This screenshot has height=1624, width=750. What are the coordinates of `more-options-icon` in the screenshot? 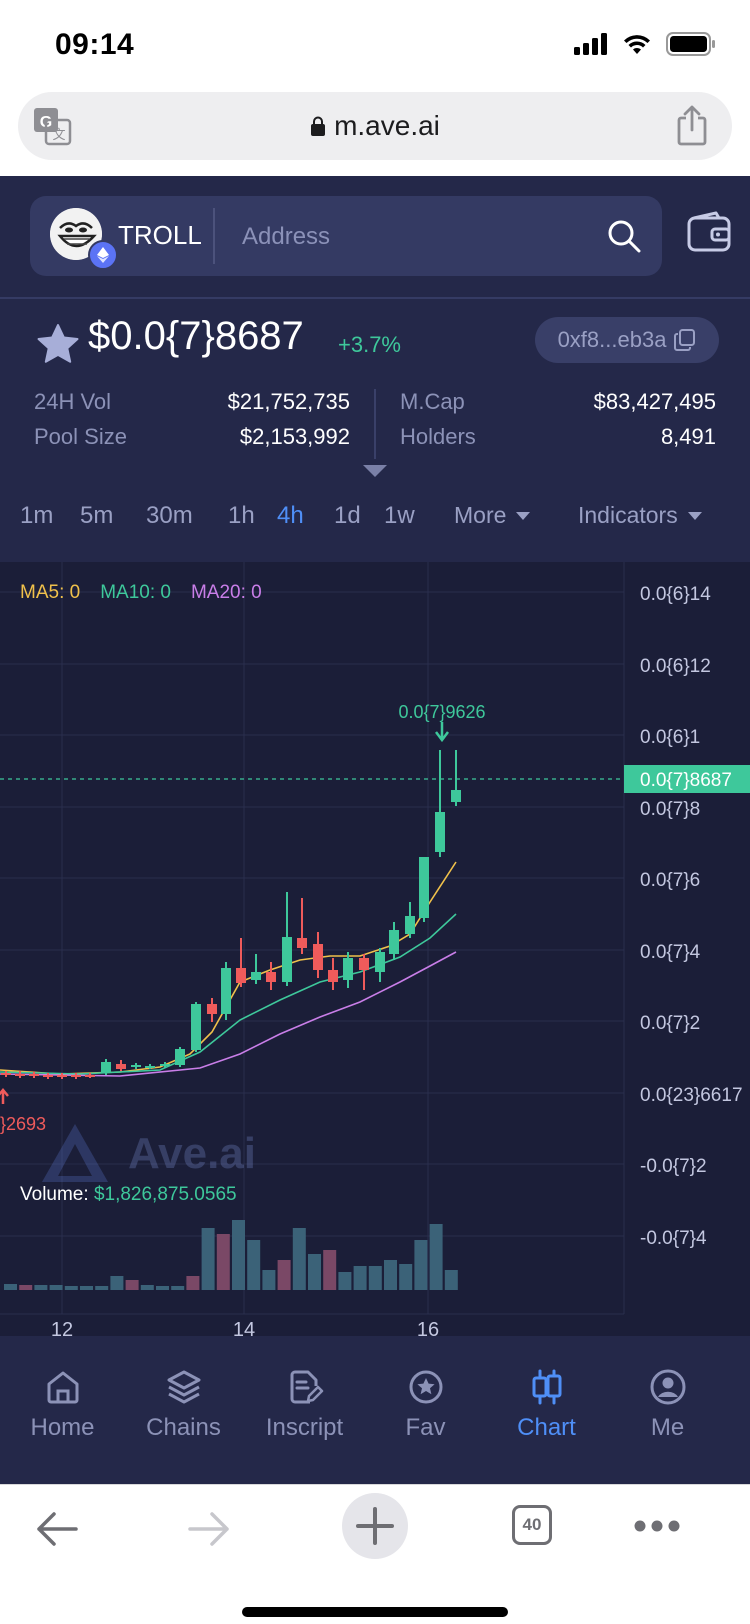 It's located at (657, 1526).